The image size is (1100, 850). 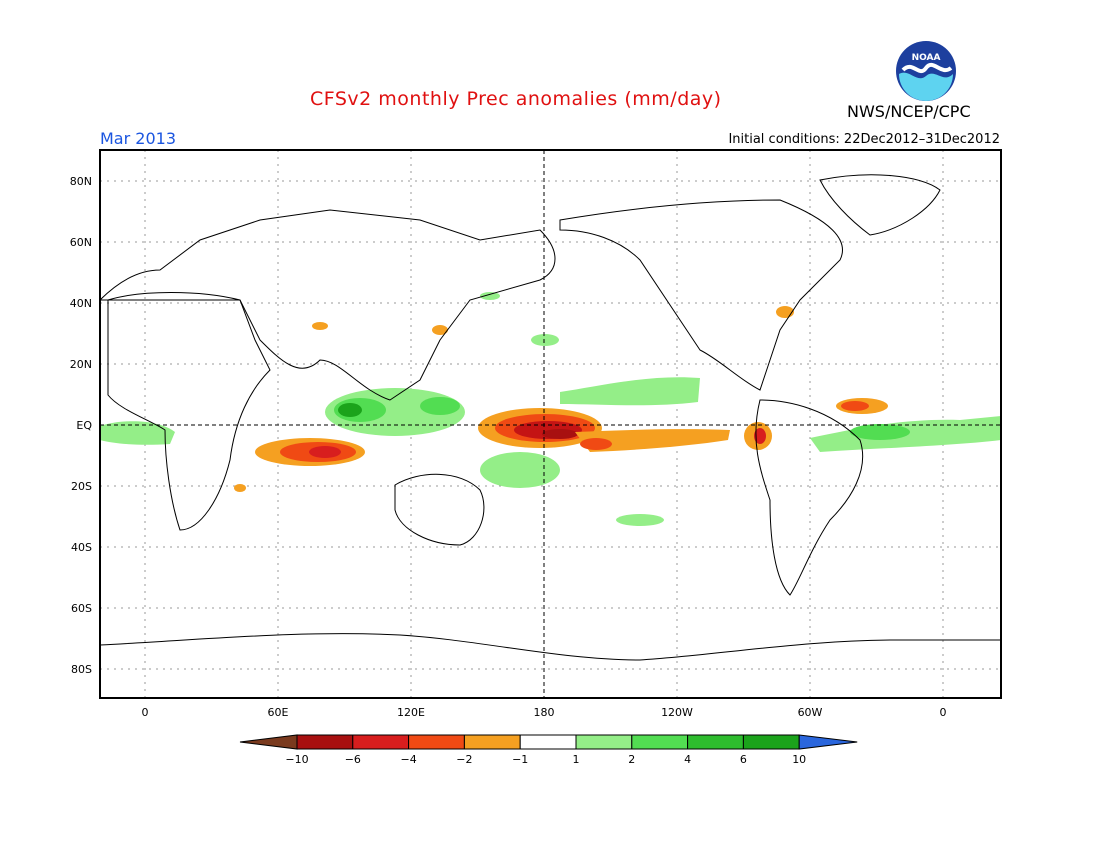 I want to click on colorbar-label: −2, so click(x=464, y=759).